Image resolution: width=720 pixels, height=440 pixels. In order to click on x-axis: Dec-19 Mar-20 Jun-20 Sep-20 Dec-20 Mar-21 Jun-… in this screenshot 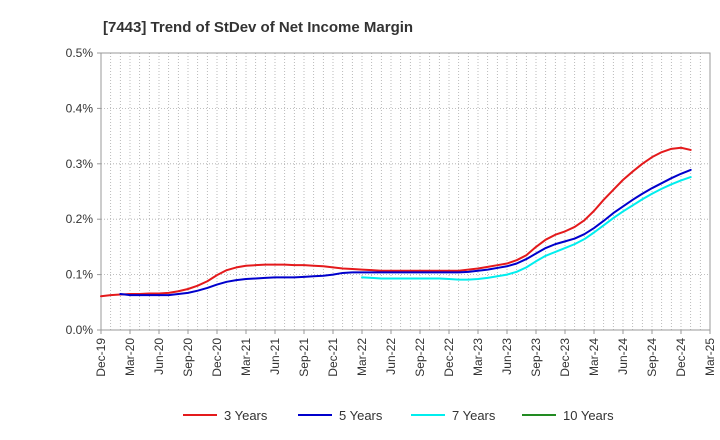, I will do `click(405, 353)`.